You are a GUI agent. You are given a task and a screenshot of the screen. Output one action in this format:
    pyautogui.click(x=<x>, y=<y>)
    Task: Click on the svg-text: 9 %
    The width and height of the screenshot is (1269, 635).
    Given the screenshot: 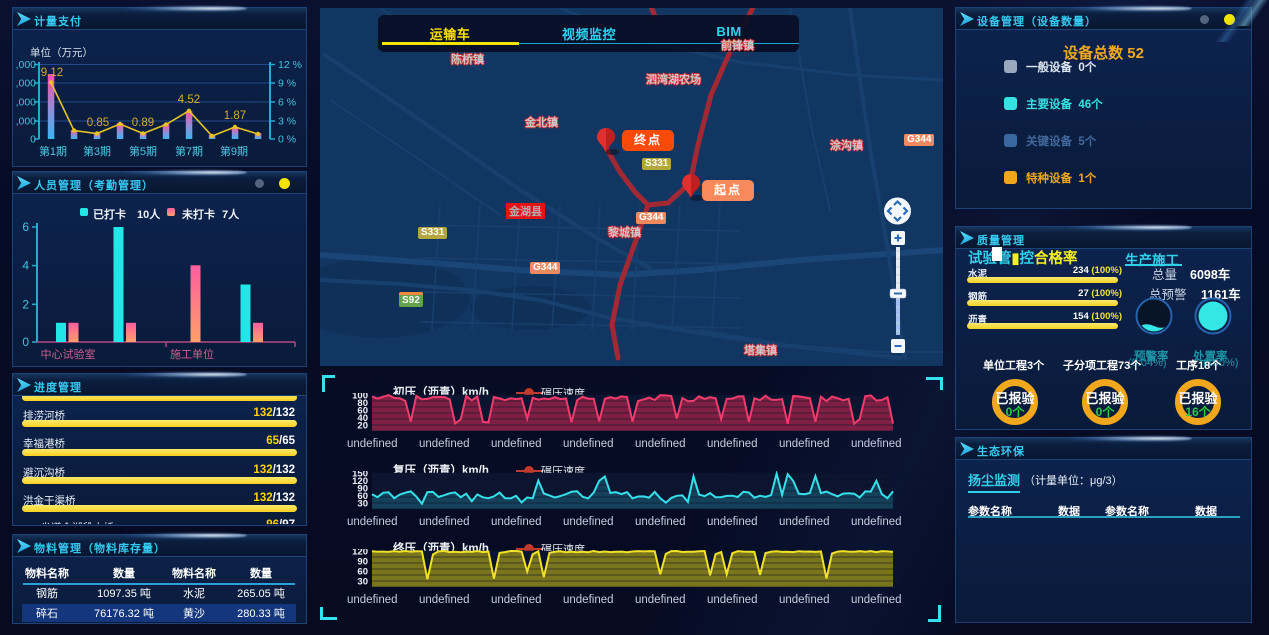 What is the action you would take?
    pyautogui.click(x=287, y=84)
    